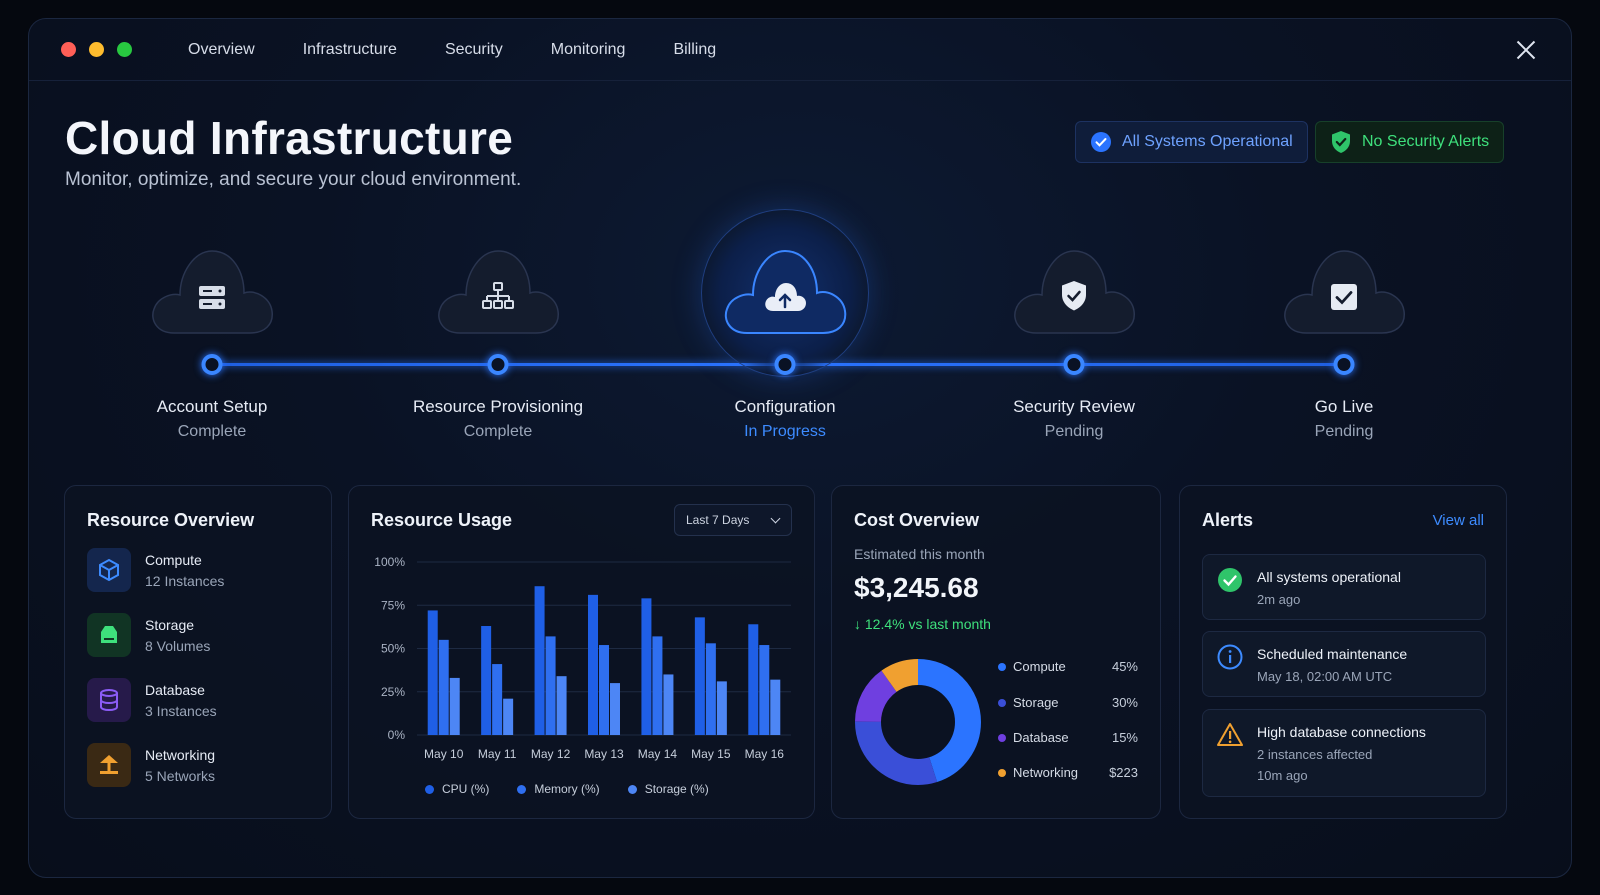  What do you see at coordinates (498, 339) in the screenshot?
I see `step-resource-provisioning: Resource Provisioning Complete` at bounding box center [498, 339].